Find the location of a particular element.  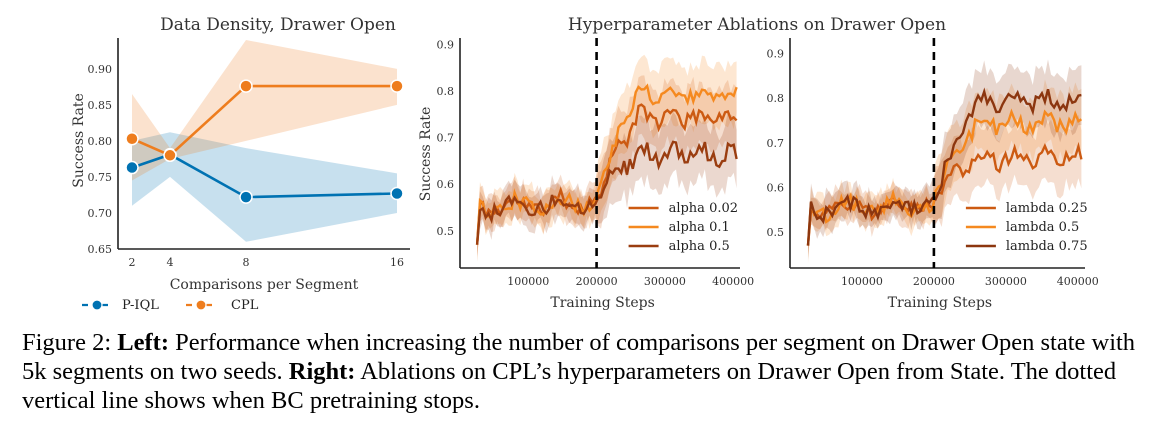

training-legend-label: lambda 0.5 is located at coordinates (1042, 227).